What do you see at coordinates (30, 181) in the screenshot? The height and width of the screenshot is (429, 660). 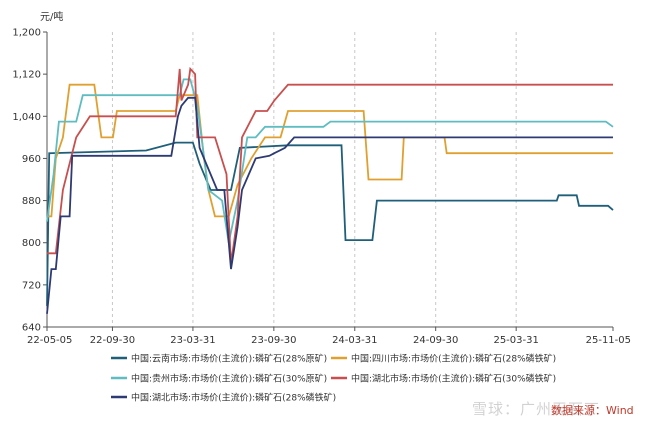 I see `y-axis: 640 720 800 880 960 1,040 1,120 1,200` at bounding box center [30, 181].